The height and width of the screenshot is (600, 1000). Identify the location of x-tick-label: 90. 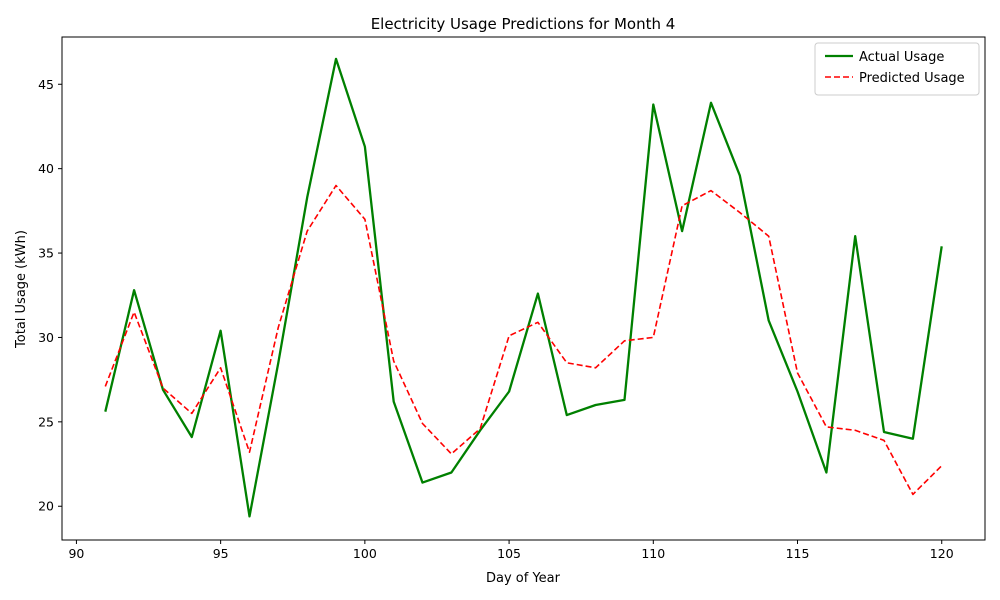
(76, 553).